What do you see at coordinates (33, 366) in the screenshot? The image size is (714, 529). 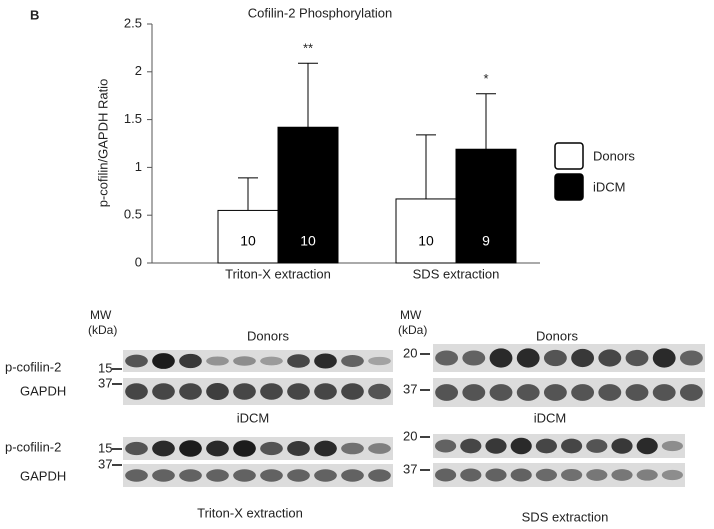 I see `row-label: p-cofilin-2` at bounding box center [33, 366].